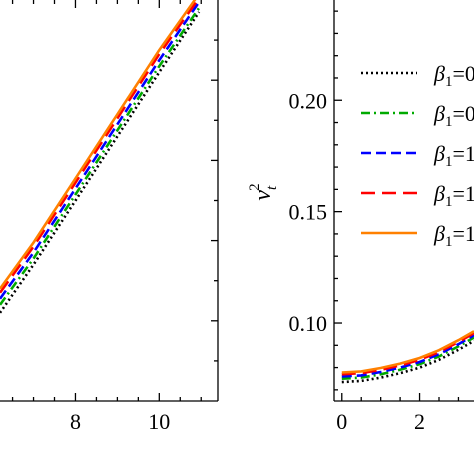 The image size is (474, 474). What do you see at coordinates (453, 115) in the screenshot?
I see `legend-label-2: β1=0` at bounding box center [453, 115].